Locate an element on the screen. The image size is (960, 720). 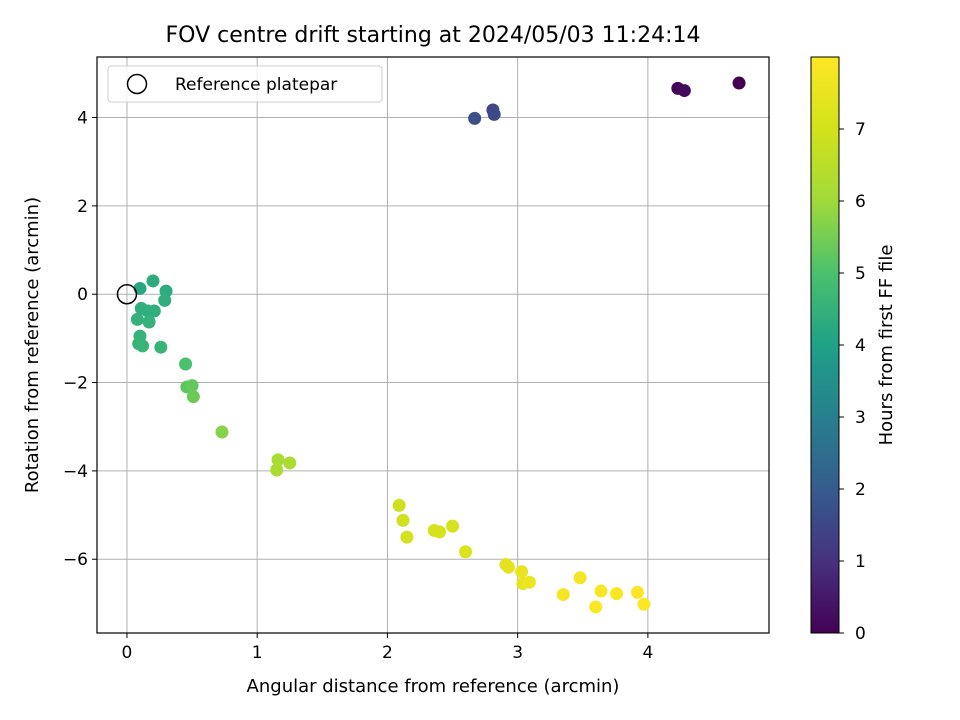
legend-box is located at coordinates (245, 84).